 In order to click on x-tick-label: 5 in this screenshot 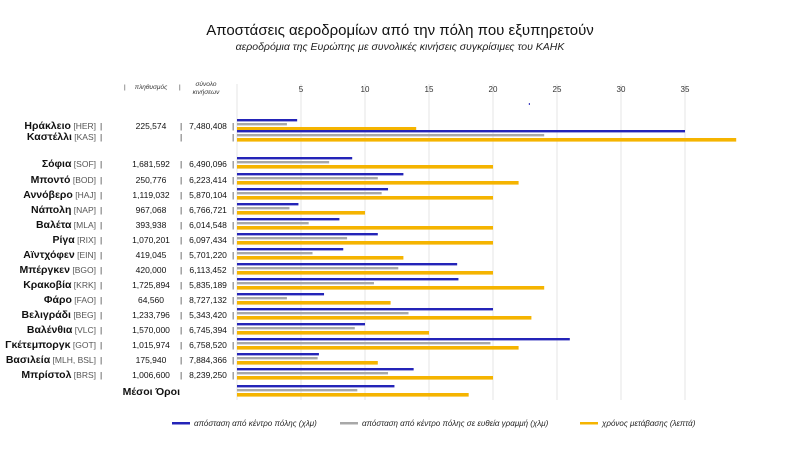, I will do `click(301, 89)`.